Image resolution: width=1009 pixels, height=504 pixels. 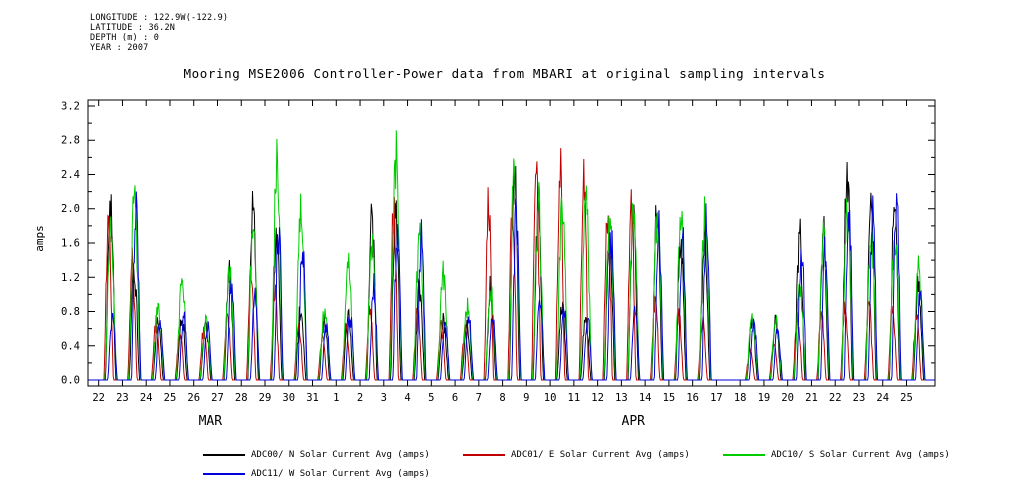 What do you see at coordinates (70, 141) in the screenshot?
I see `svg-text: 2.8` at bounding box center [70, 141].